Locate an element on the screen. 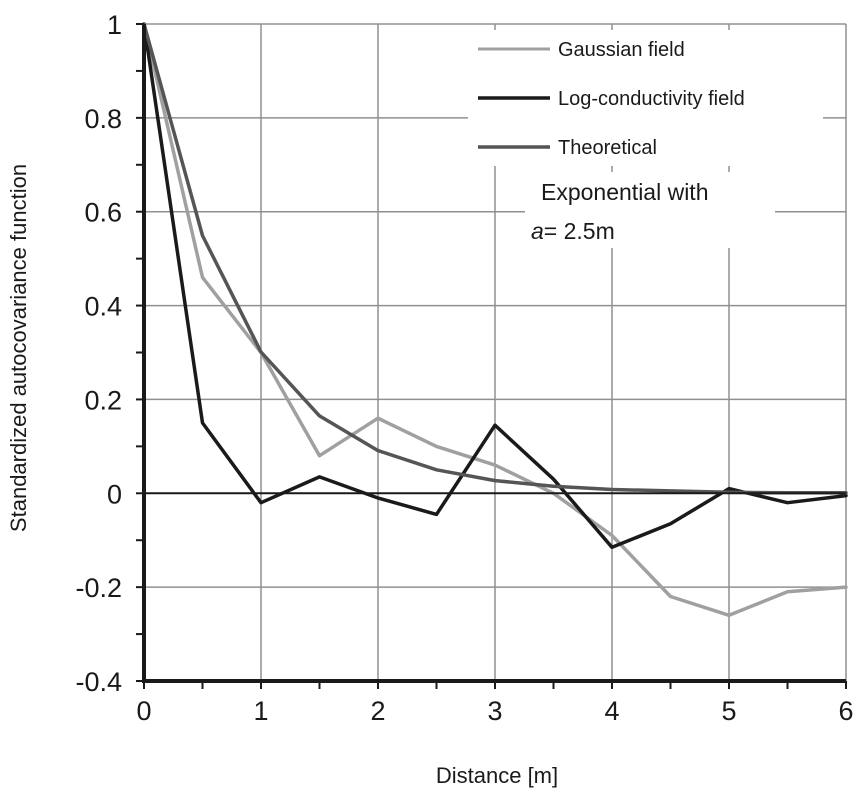  y-axis-title: Standardized autocovariance function is located at coordinates (18, 348).